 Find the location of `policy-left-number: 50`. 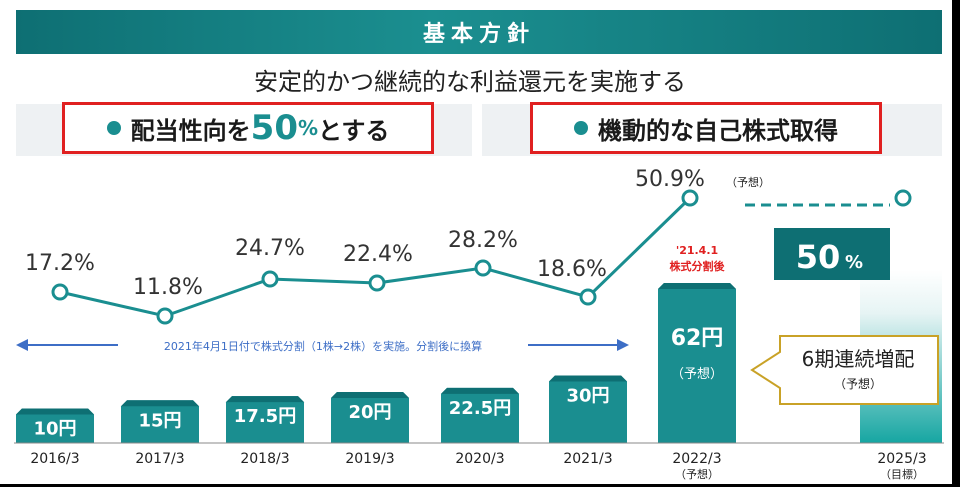

policy-left-number: 50 is located at coordinates (274, 128).